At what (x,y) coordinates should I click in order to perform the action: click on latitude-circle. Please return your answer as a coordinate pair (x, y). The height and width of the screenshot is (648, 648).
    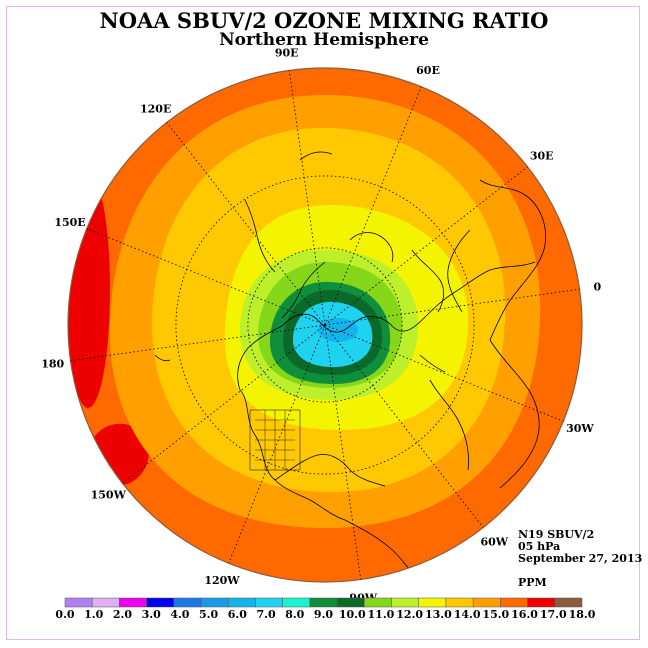
    Looking at the image, I should click on (325, 325).